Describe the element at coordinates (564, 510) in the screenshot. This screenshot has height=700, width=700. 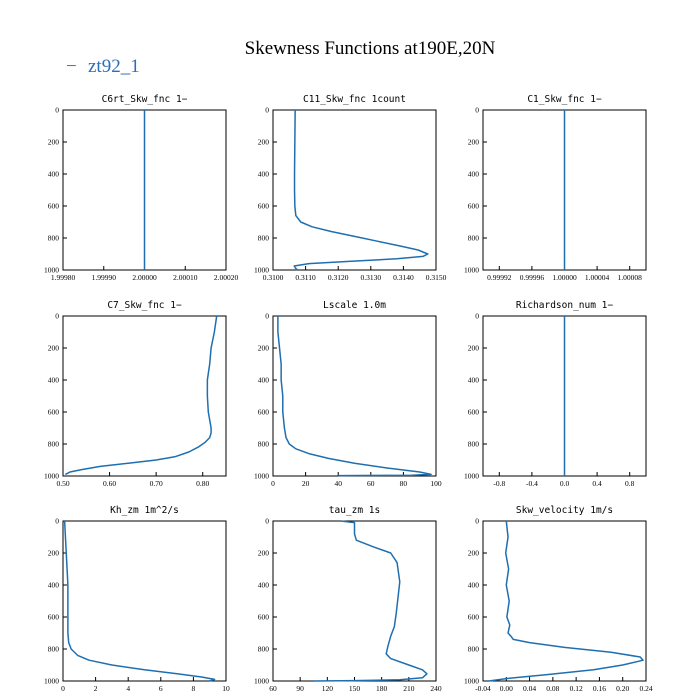
I see `panel-title: Skw_velocity 1m/s` at that location.